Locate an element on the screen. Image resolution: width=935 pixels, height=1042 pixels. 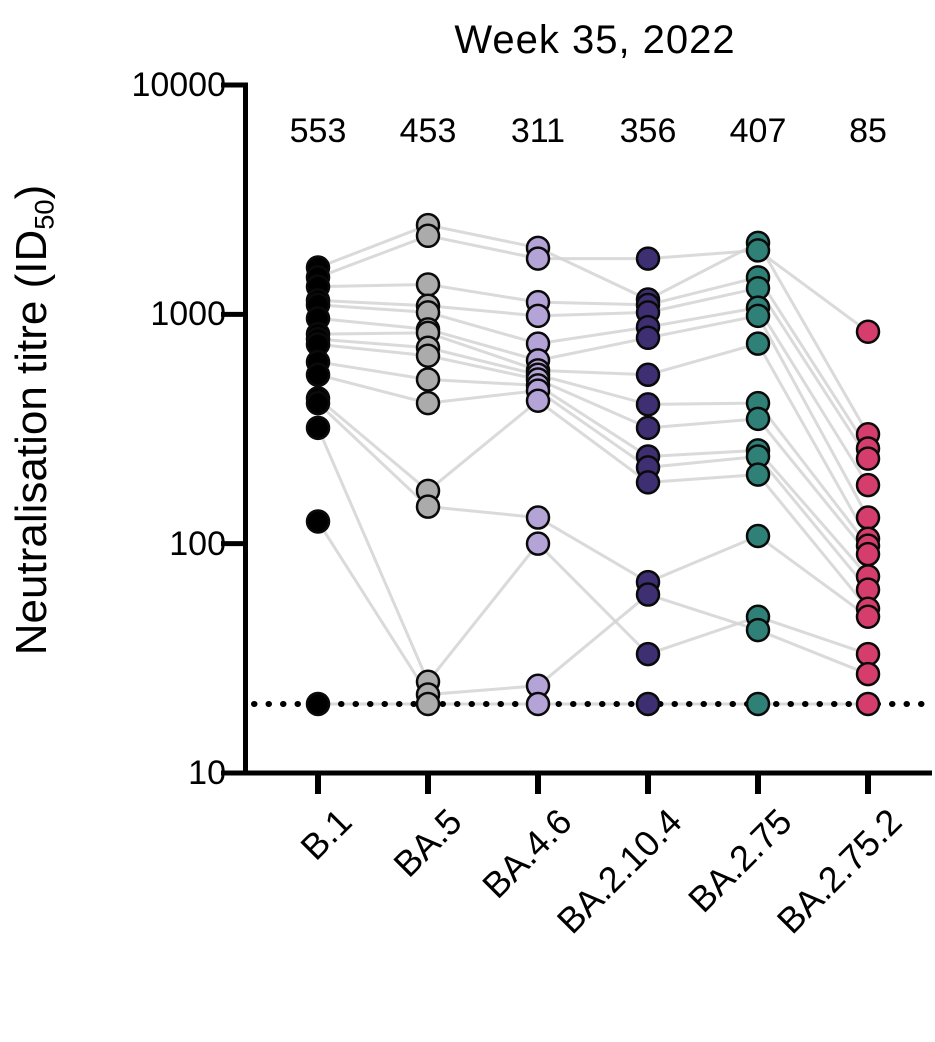
y-tick-label-10: 10 is located at coordinates (207, 773).